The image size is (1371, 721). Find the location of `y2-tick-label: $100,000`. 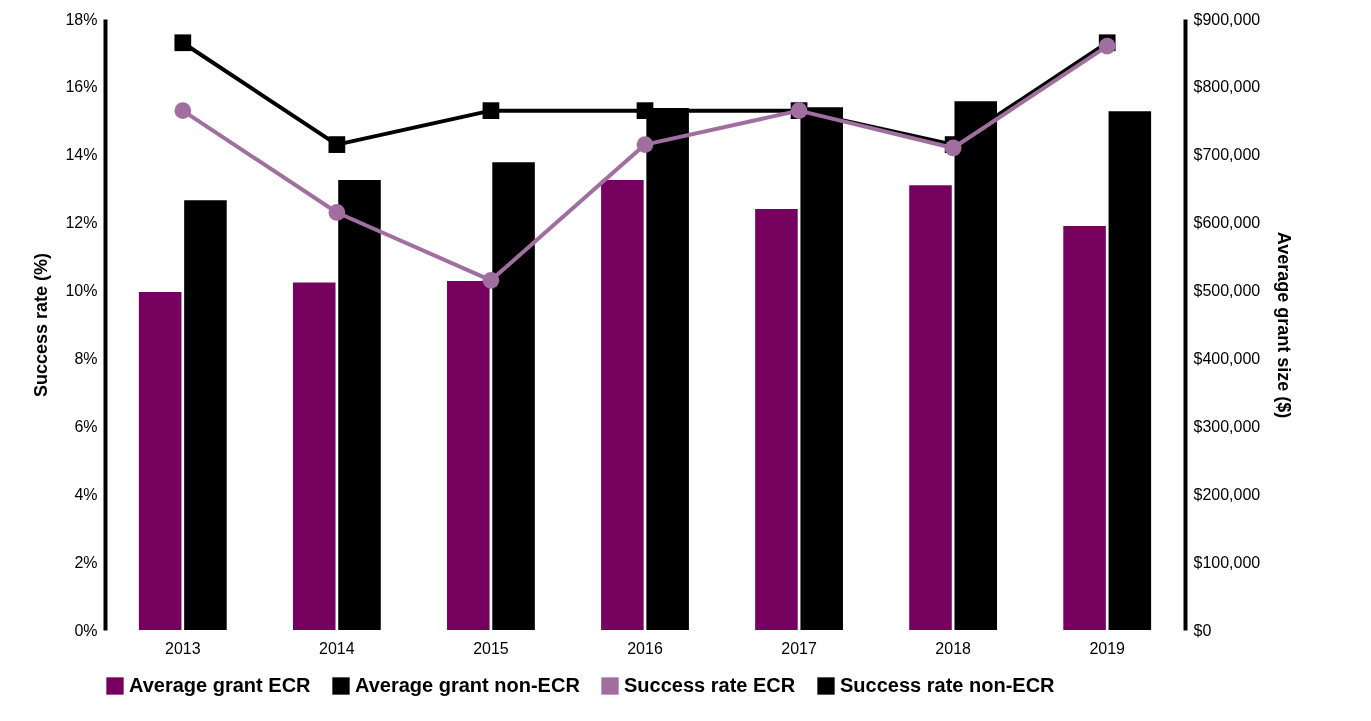

y2-tick-label: $100,000 is located at coordinates (1227, 562).